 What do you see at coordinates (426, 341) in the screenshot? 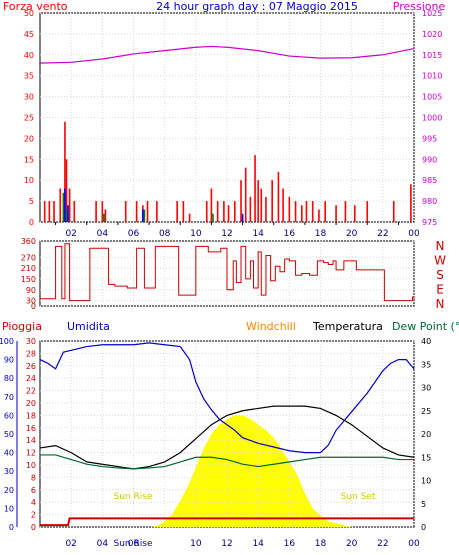
I see `temperature-tick-label: 40` at bounding box center [426, 341].